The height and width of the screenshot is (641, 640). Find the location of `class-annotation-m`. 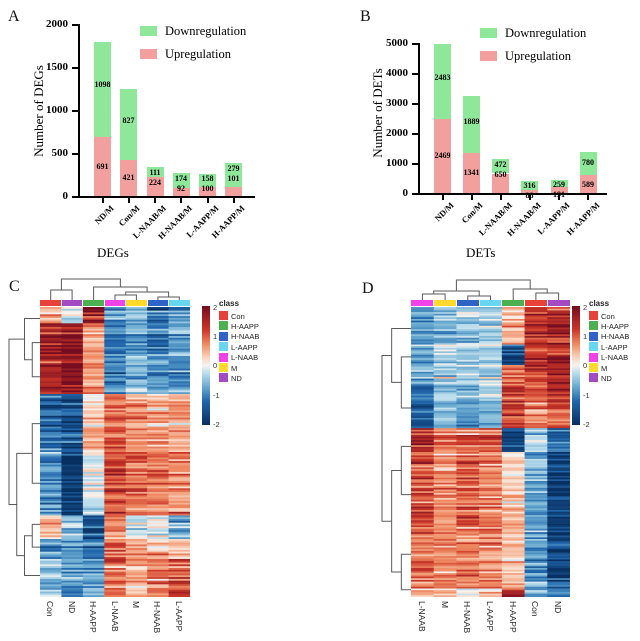

class-annotation-m is located at coordinates (136, 303).